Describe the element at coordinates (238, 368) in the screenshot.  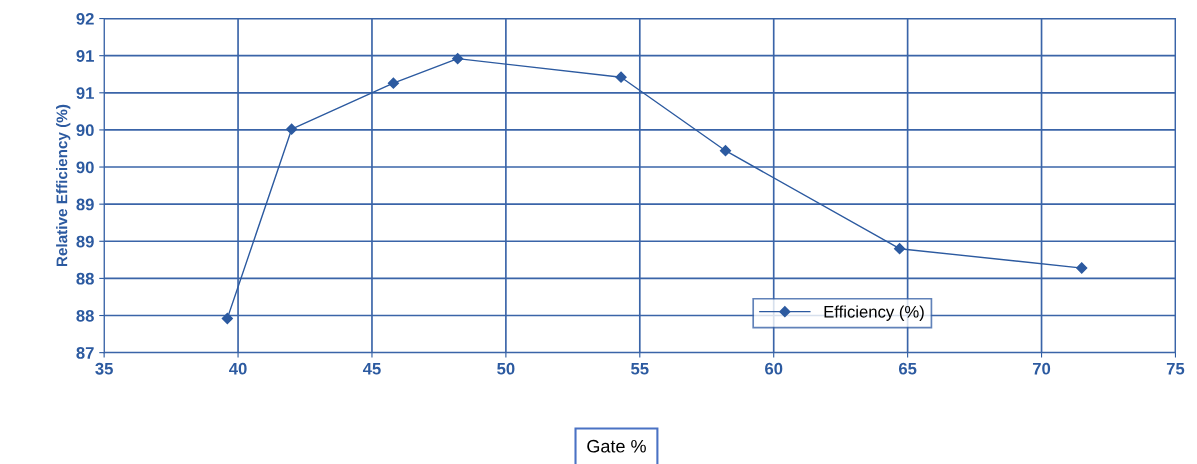
I see `x-tick-label: 40` at that location.